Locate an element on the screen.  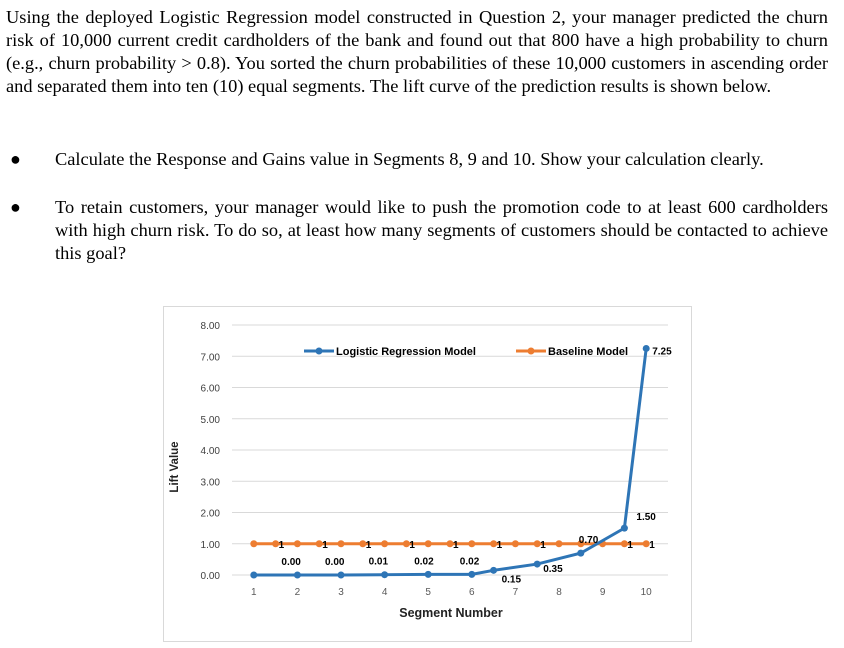
y-tick-label: 2.00 is located at coordinates (211, 514).